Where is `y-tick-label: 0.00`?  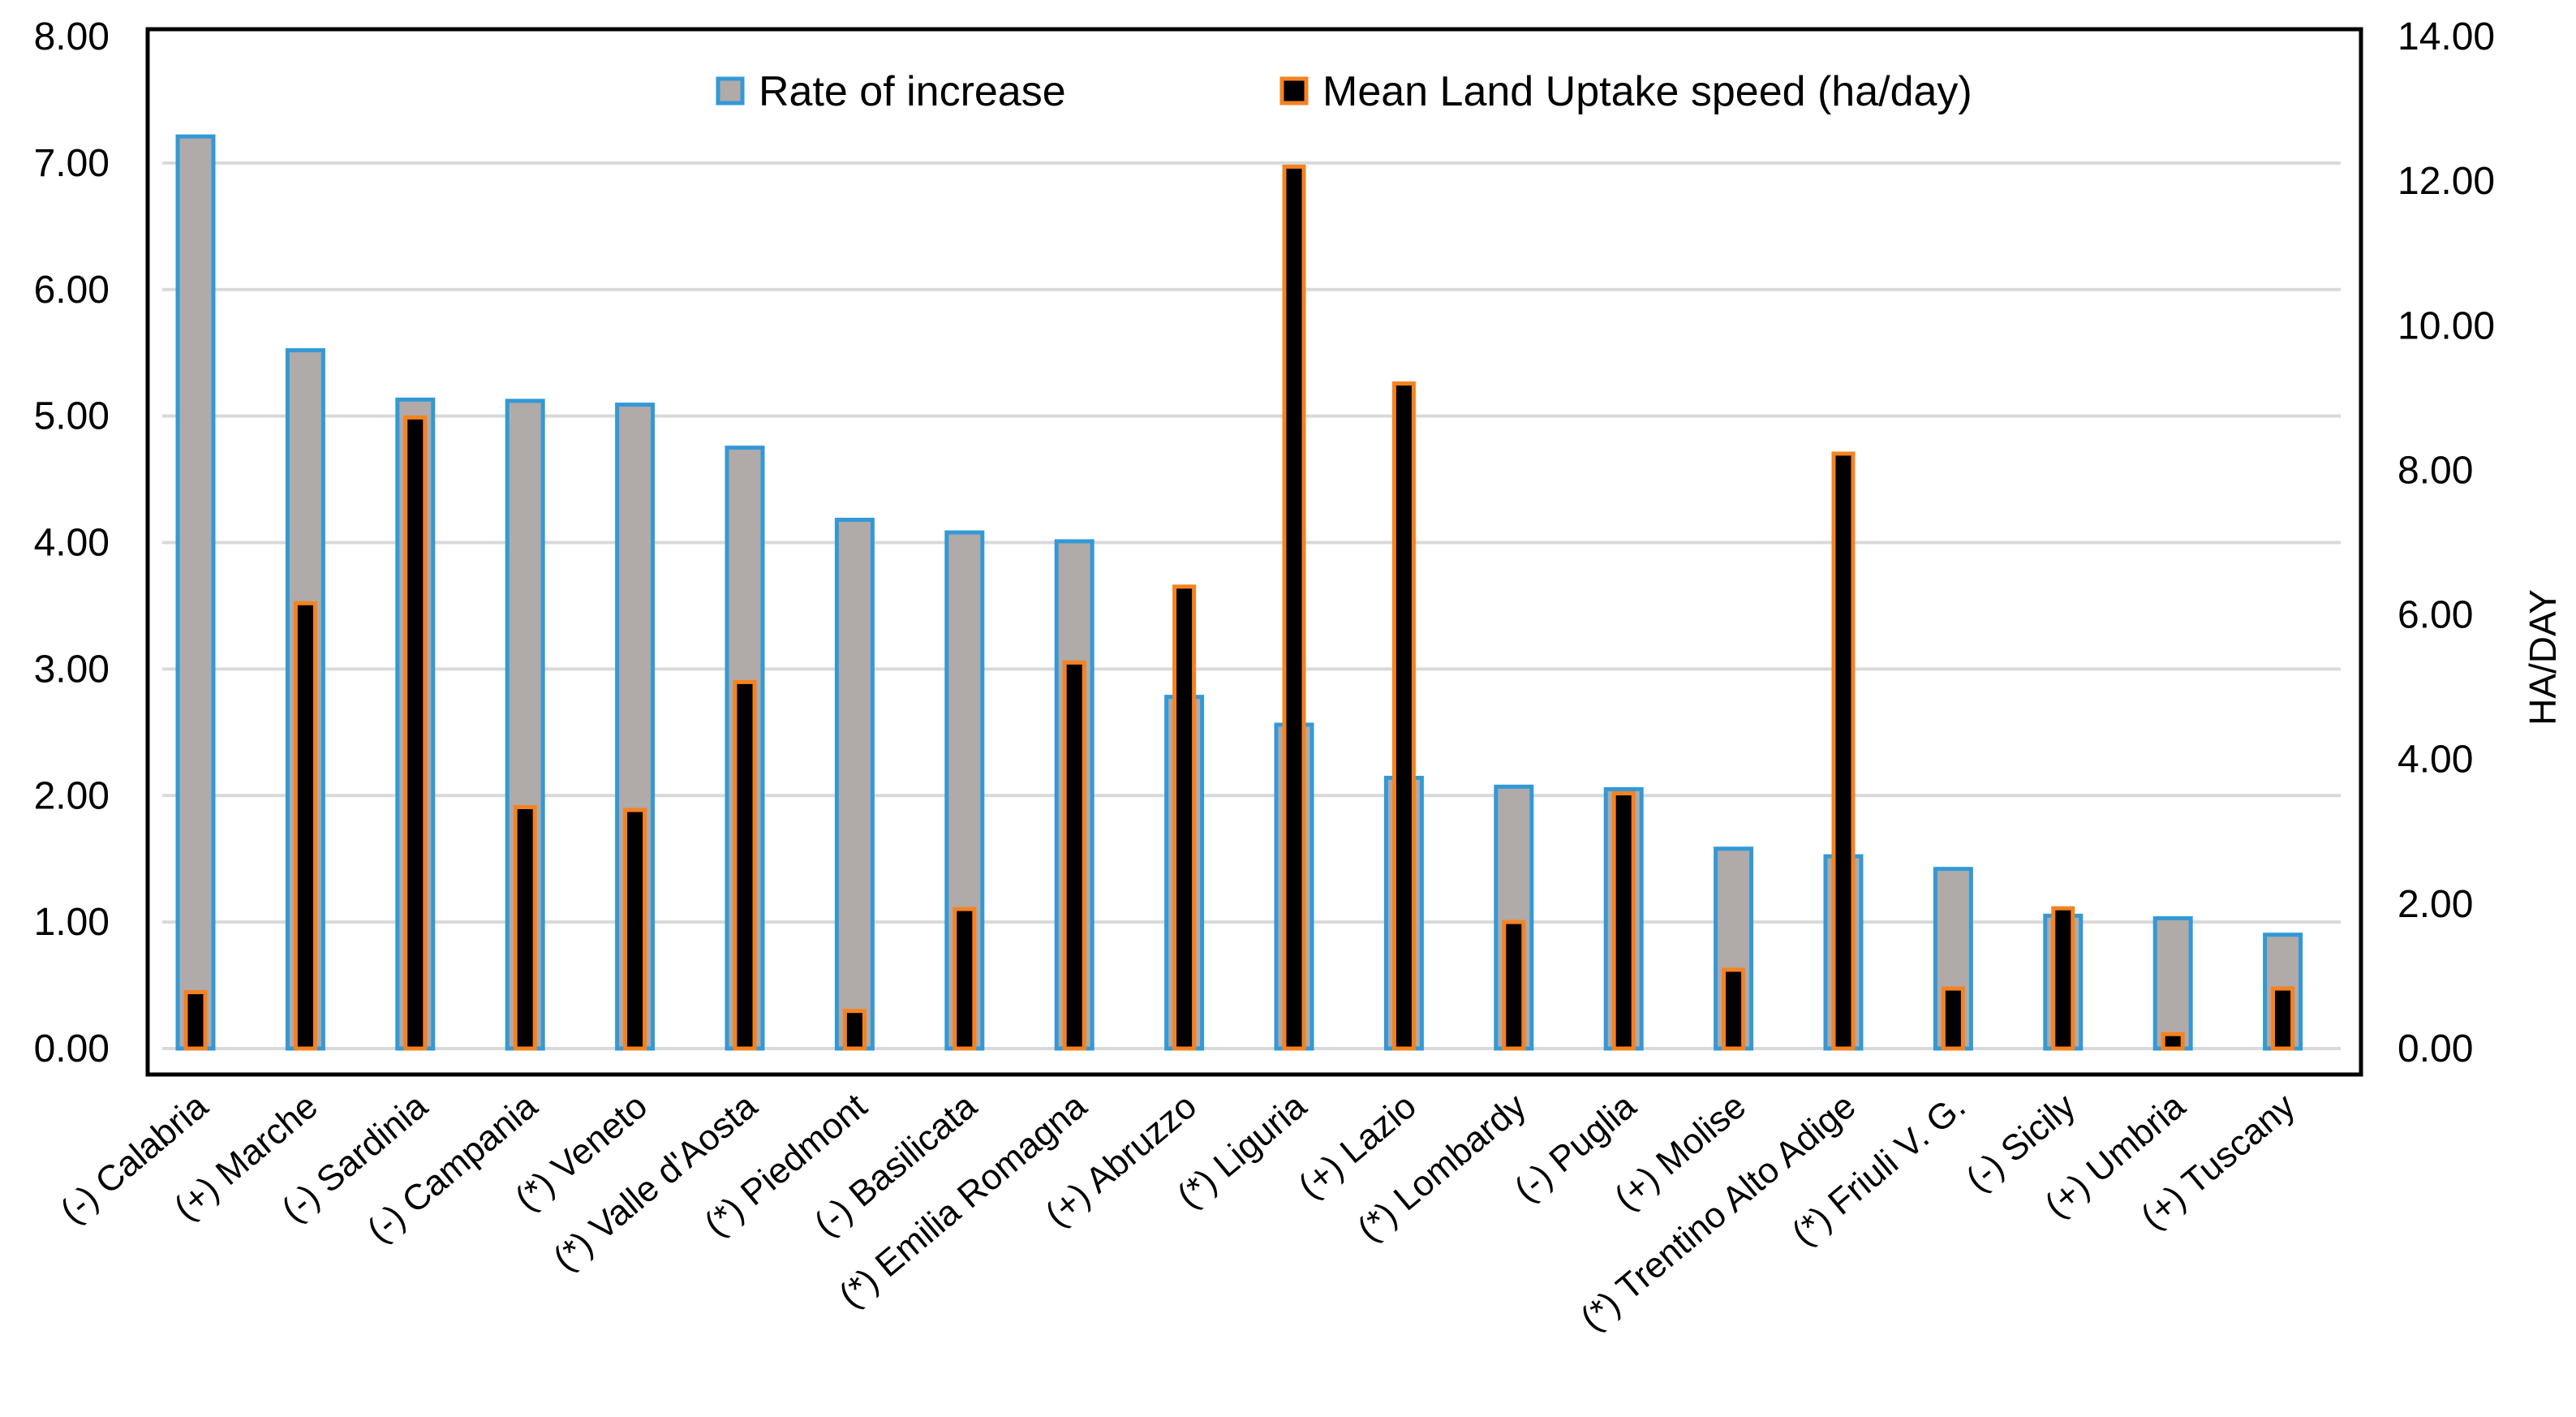 y-tick-label: 0.00 is located at coordinates (72, 1048).